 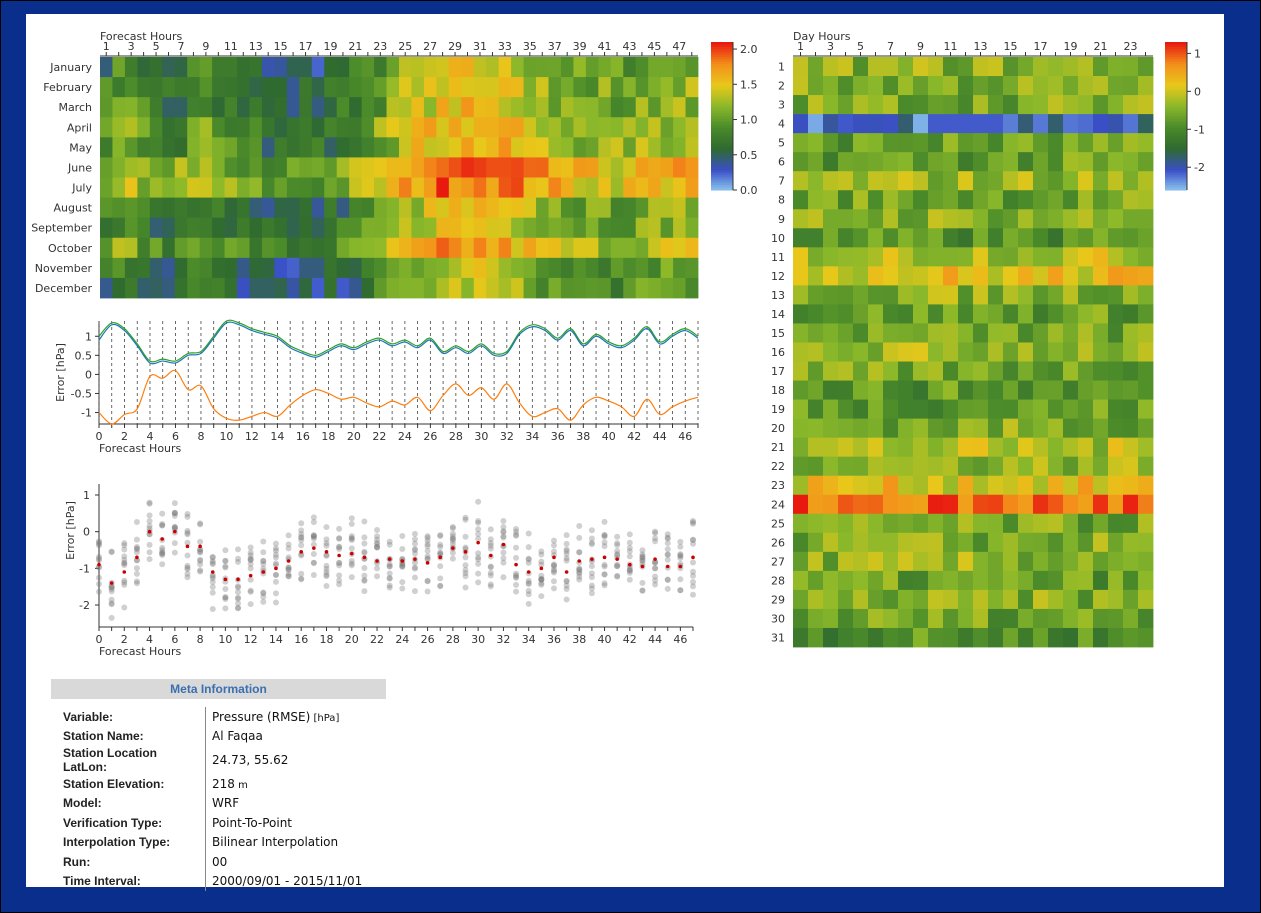 What do you see at coordinates (778, 238) in the screenshot?
I see `day-label: 10` at bounding box center [778, 238].